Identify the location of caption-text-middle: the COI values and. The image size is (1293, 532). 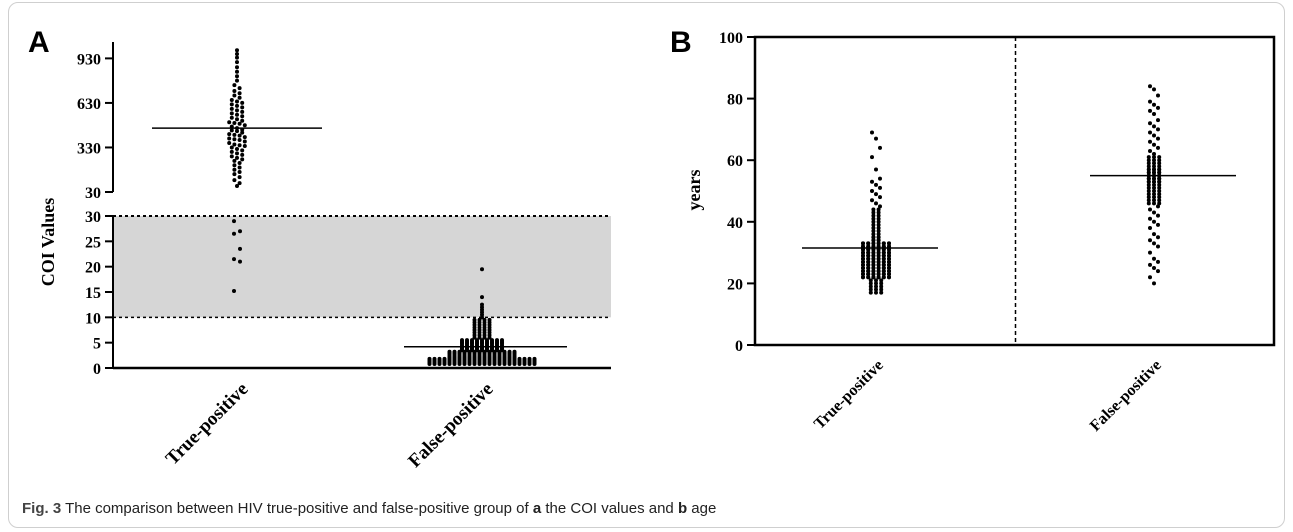
(609, 508).